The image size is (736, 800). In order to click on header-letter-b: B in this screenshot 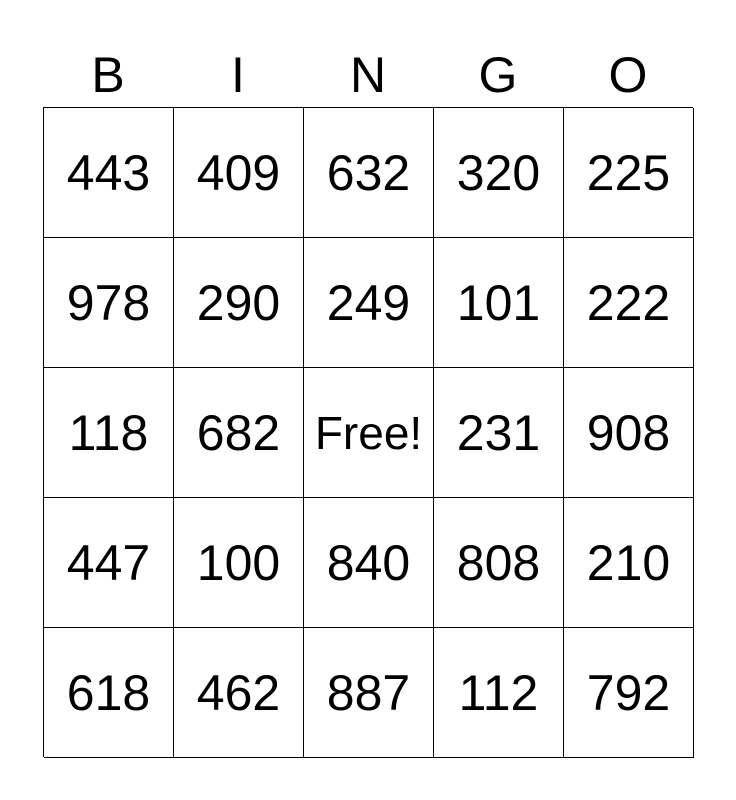, I will do `click(108, 75)`.